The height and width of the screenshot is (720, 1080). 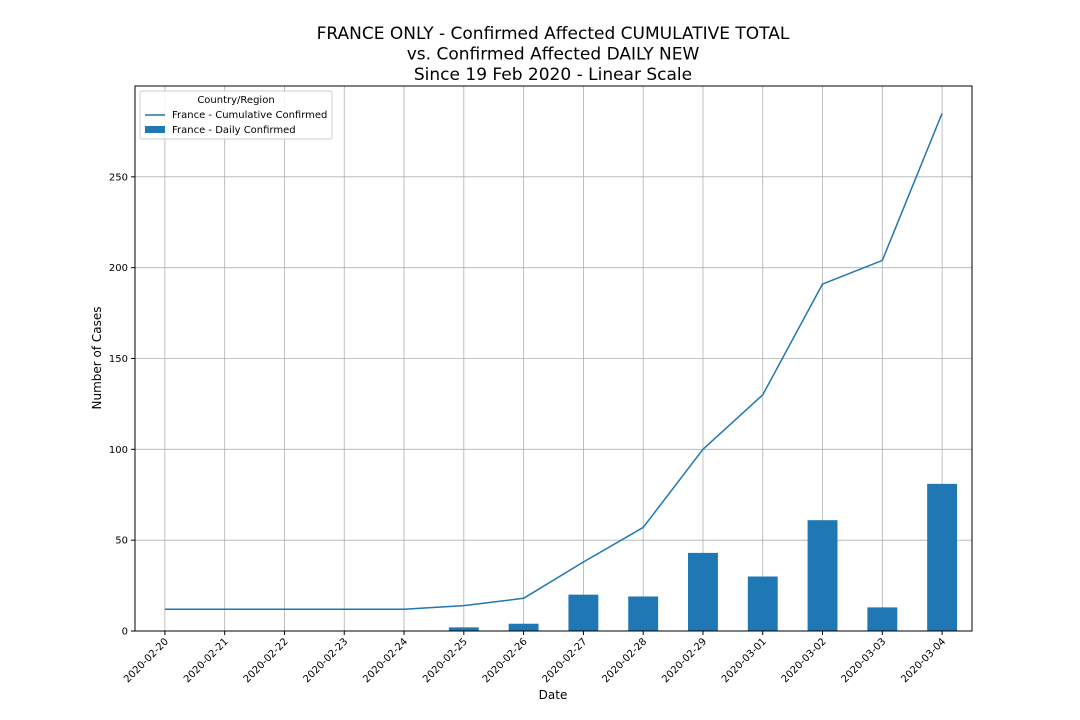 I want to click on title-line-3: Since 19 Feb 2020 - Linear Scale, so click(x=553, y=75).